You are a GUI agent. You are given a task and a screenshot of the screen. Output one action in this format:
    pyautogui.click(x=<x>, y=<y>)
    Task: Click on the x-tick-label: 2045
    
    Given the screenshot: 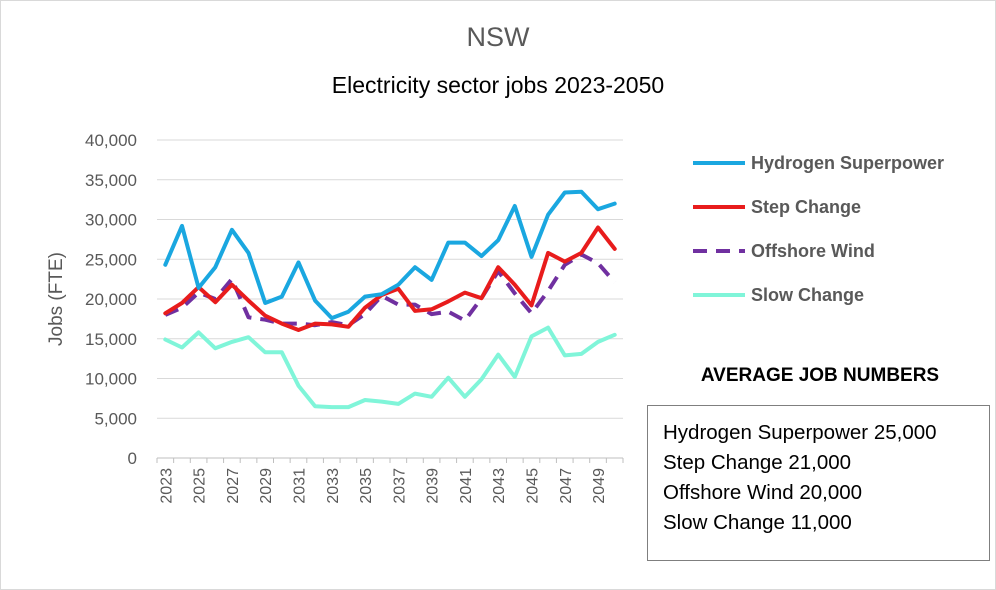 What is the action you would take?
    pyautogui.click(x=532, y=486)
    